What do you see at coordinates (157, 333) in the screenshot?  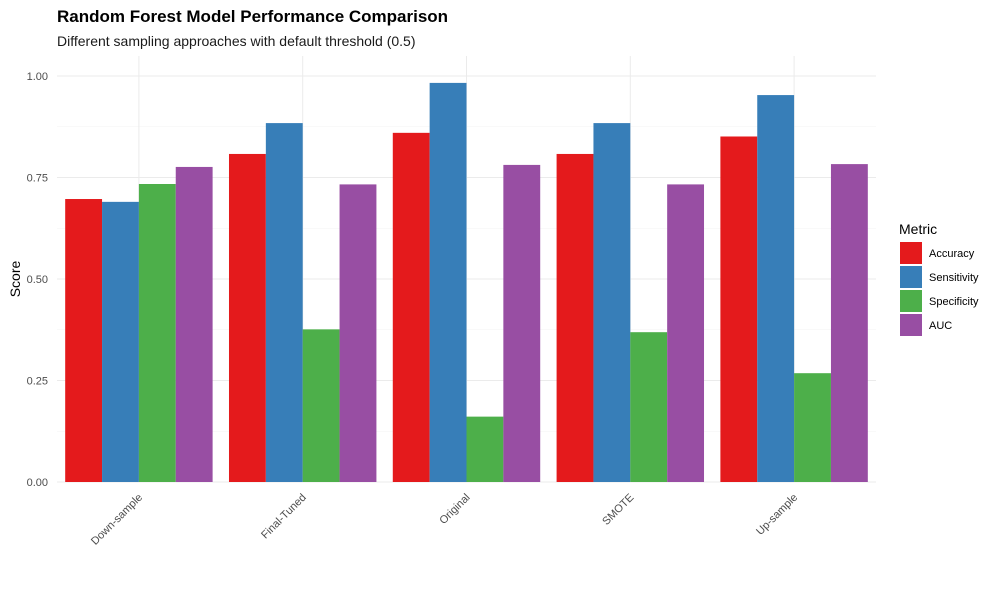 I see `bar-specificity-down-sample` at bounding box center [157, 333].